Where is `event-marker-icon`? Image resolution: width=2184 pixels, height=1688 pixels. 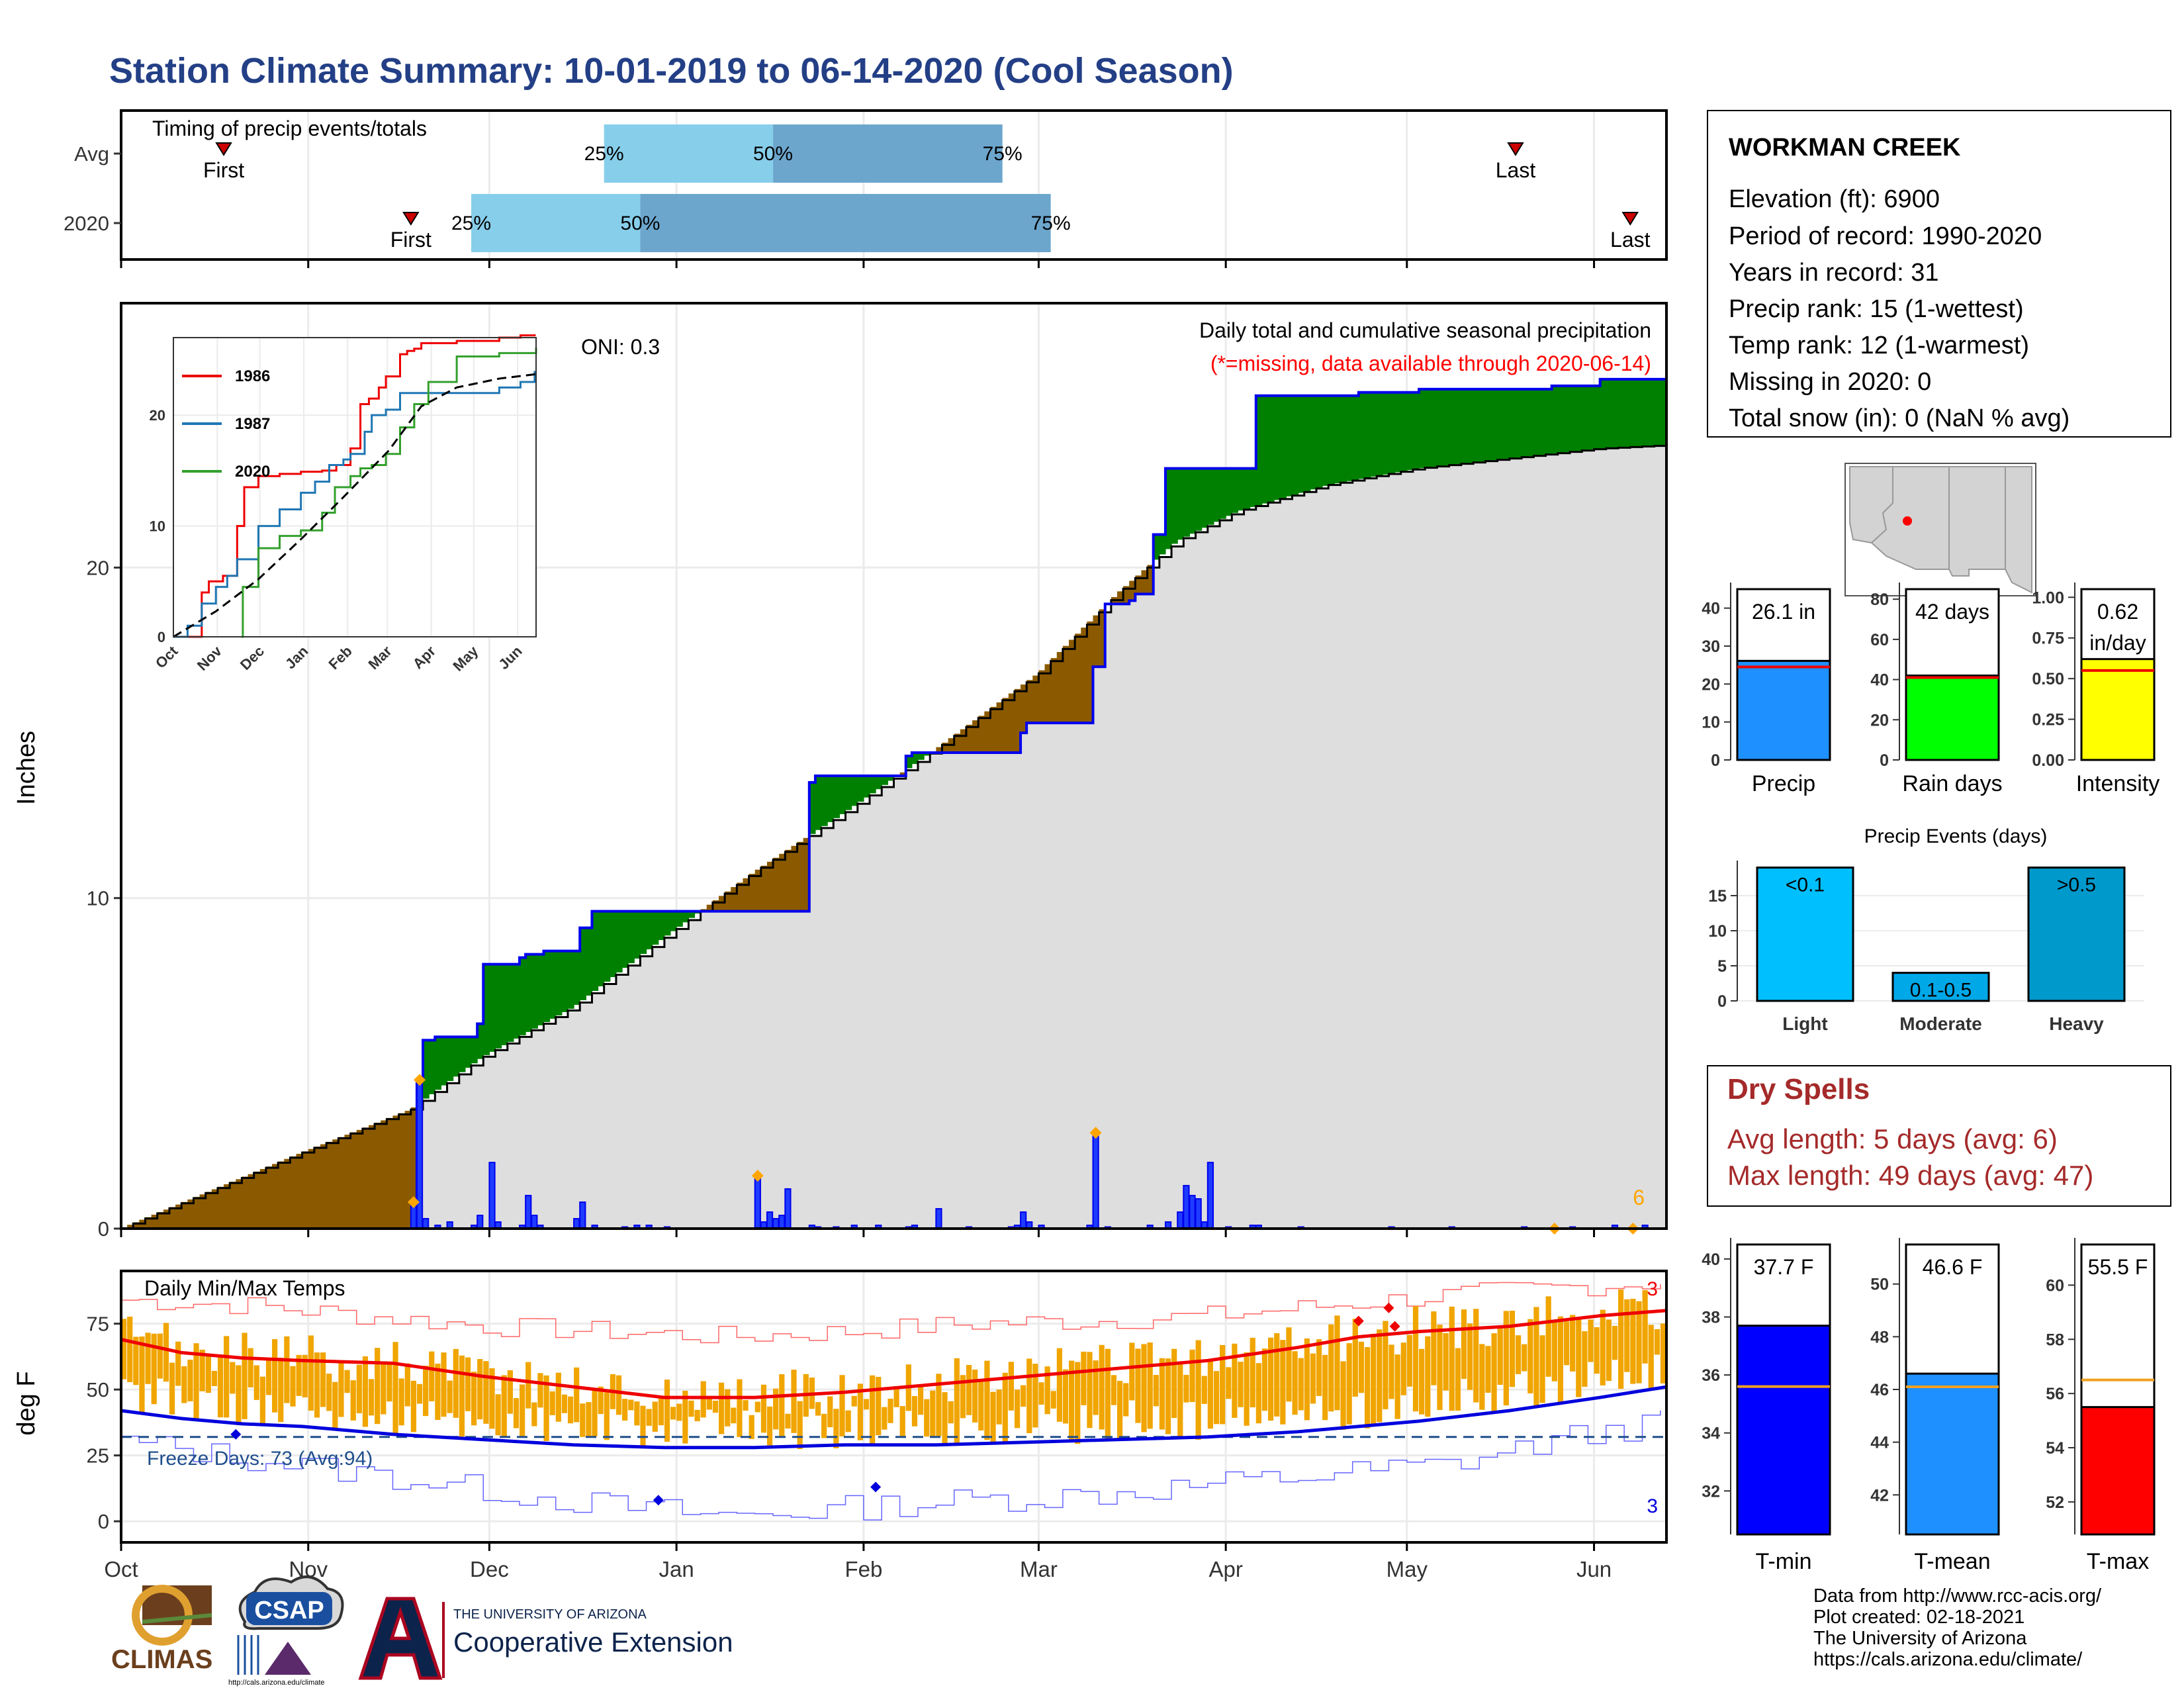 event-marker-icon is located at coordinates (1516, 149).